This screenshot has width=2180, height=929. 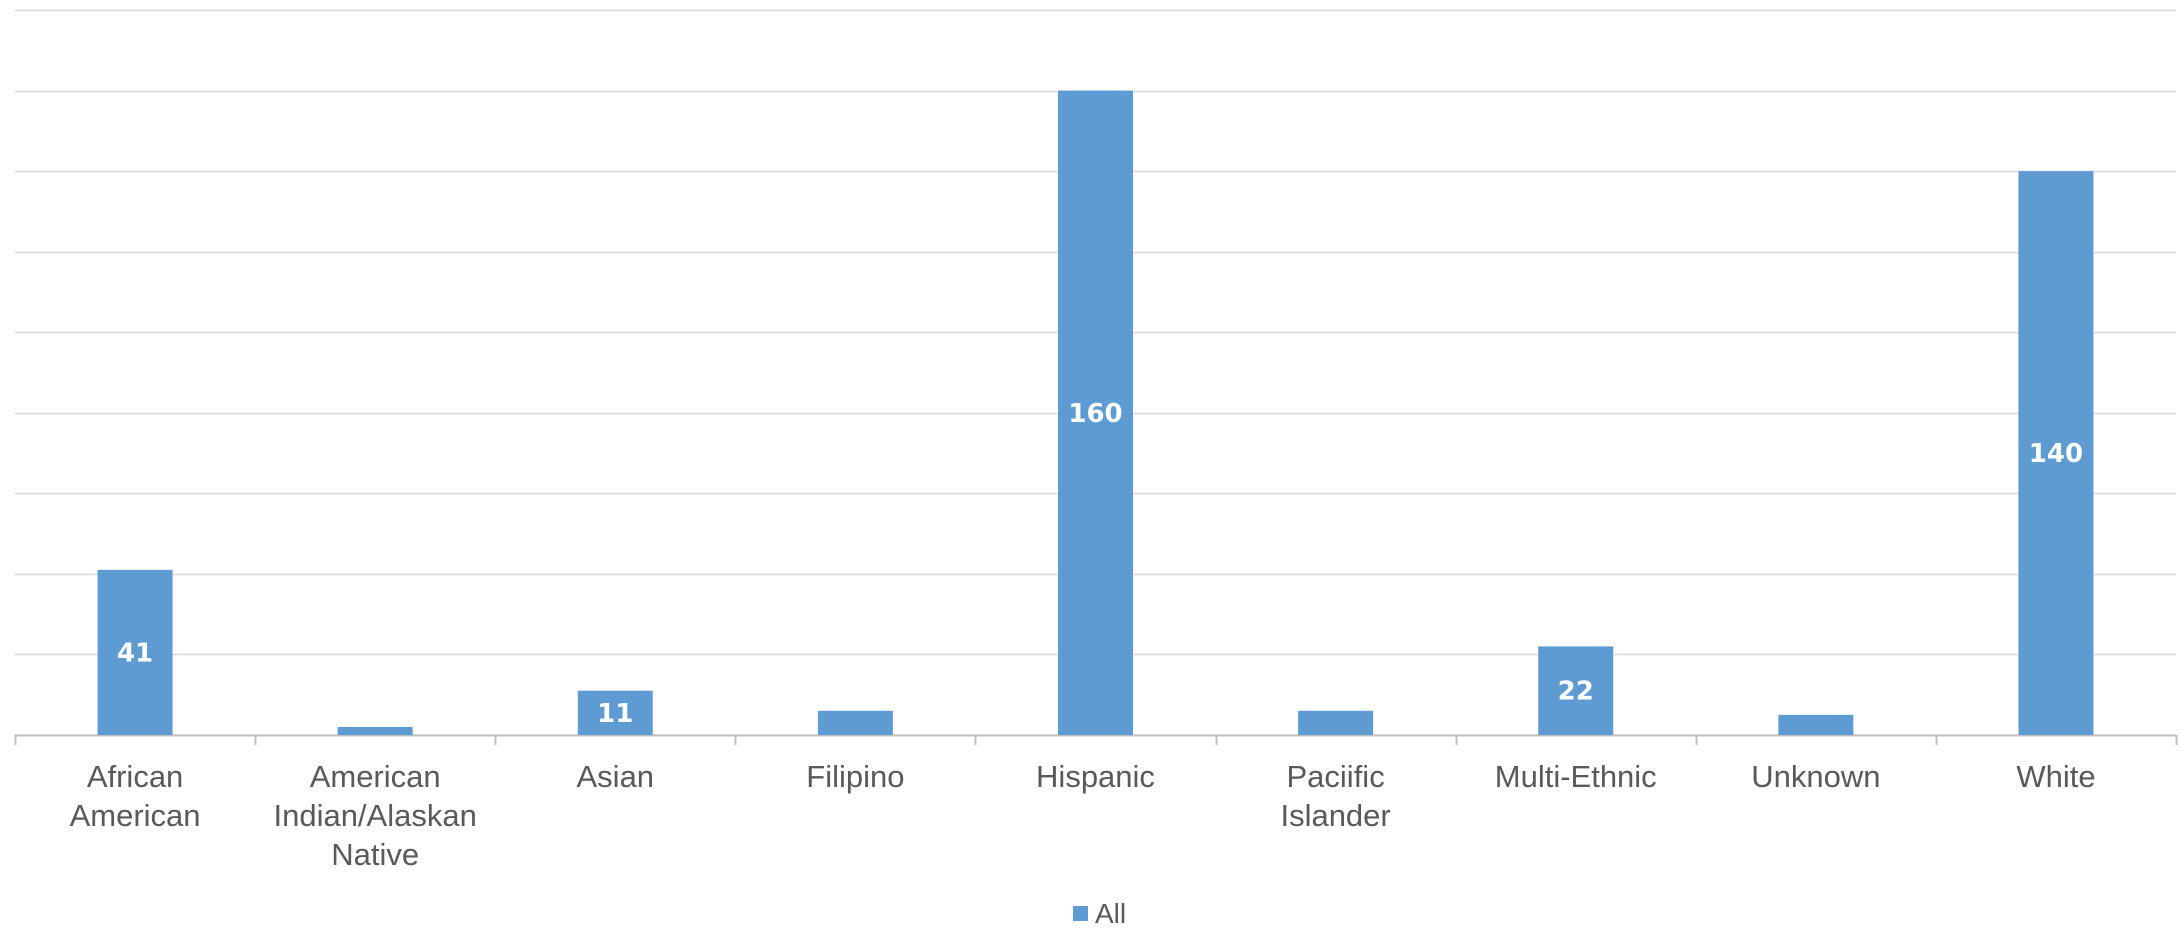 What do you see at coordinates (616, 776) in the screenshot?
I see `category-label: Asian` at bounding box center [616, 776].